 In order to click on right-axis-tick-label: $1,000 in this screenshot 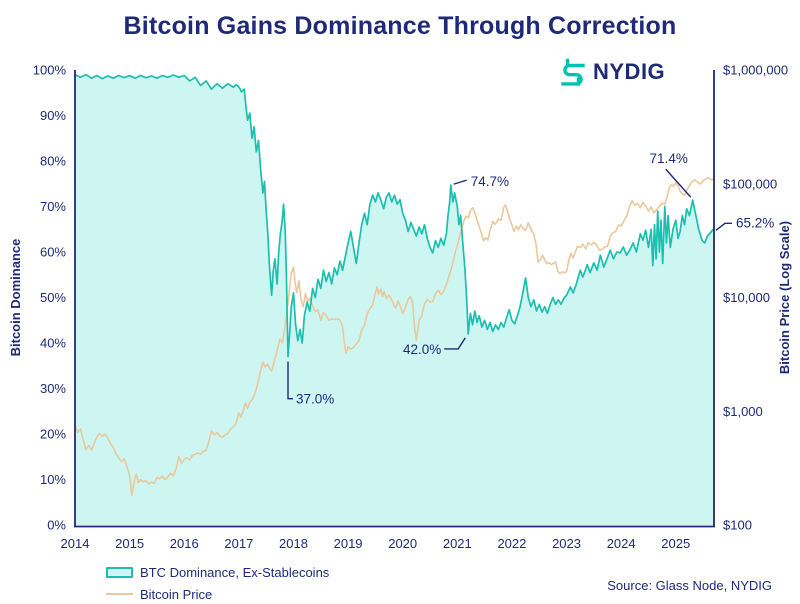, I will do `click(743, 411)`.